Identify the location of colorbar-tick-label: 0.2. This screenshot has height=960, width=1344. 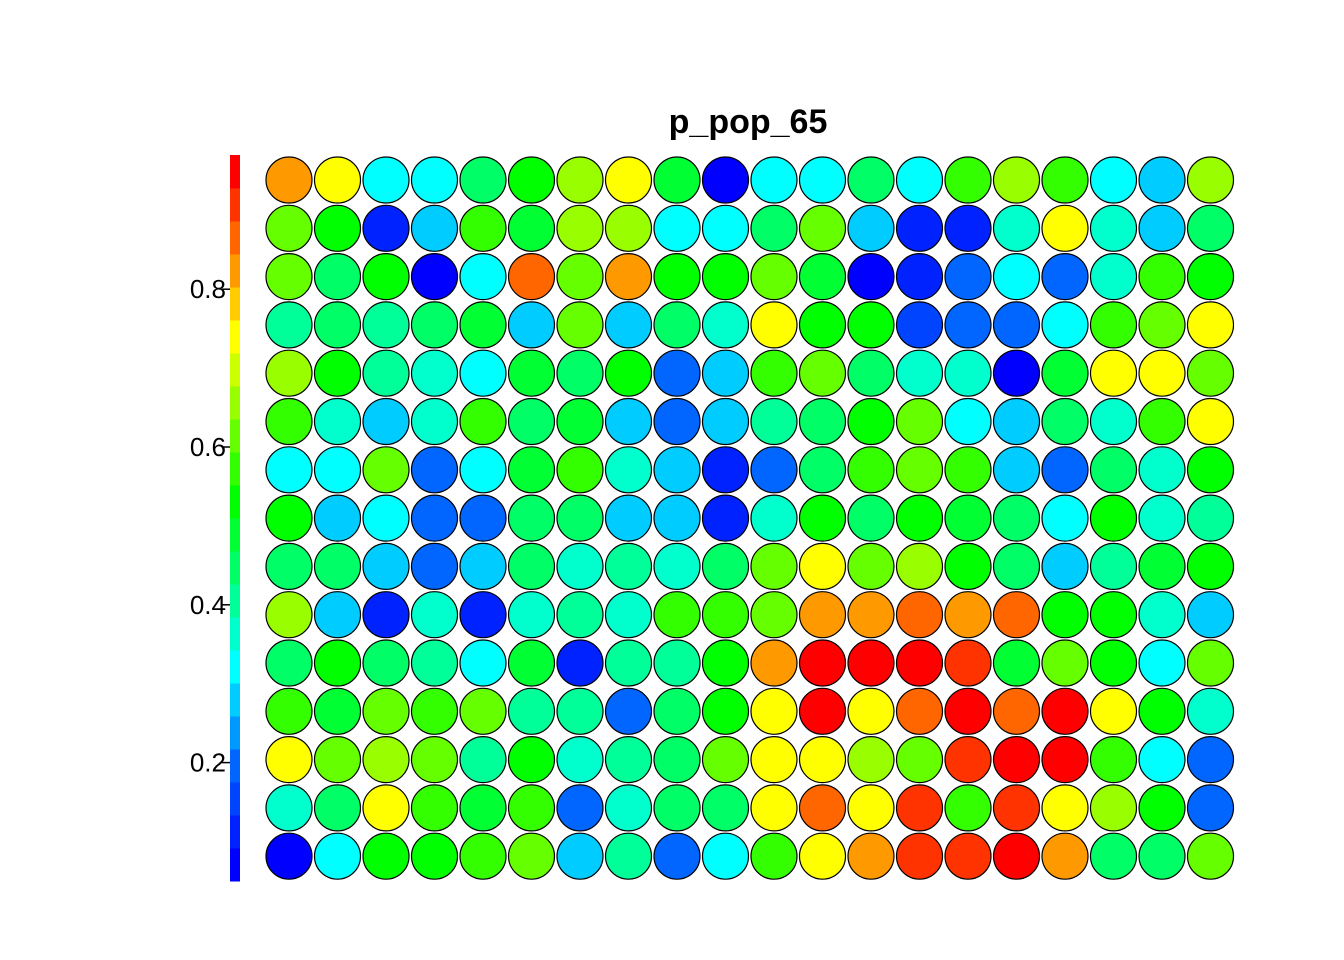
(208, 763).